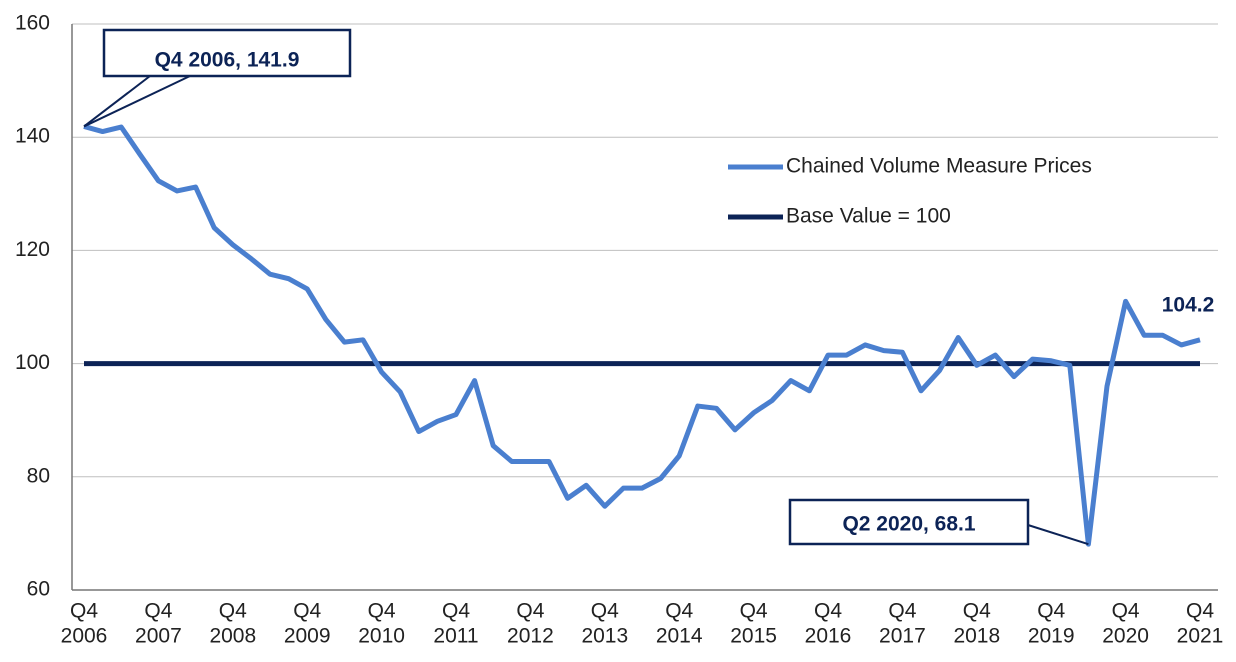 The height and width of the screenshot is (662, 1236). I want to click on x-tick-label: 2010, so click(381, 636).